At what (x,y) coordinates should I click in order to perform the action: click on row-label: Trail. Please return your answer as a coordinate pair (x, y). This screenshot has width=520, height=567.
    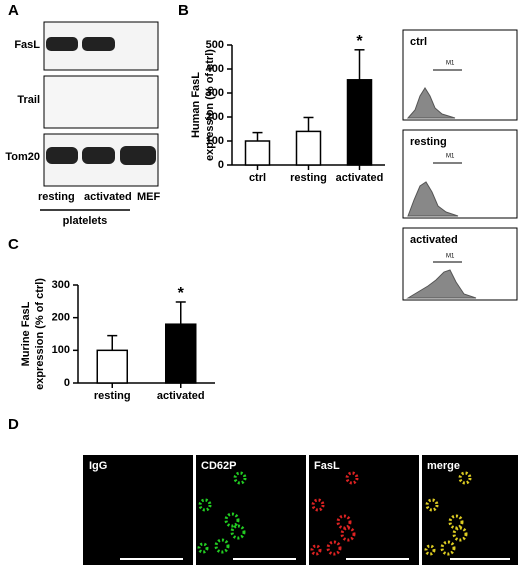
    Looking at the image, I should click on (28, 100).